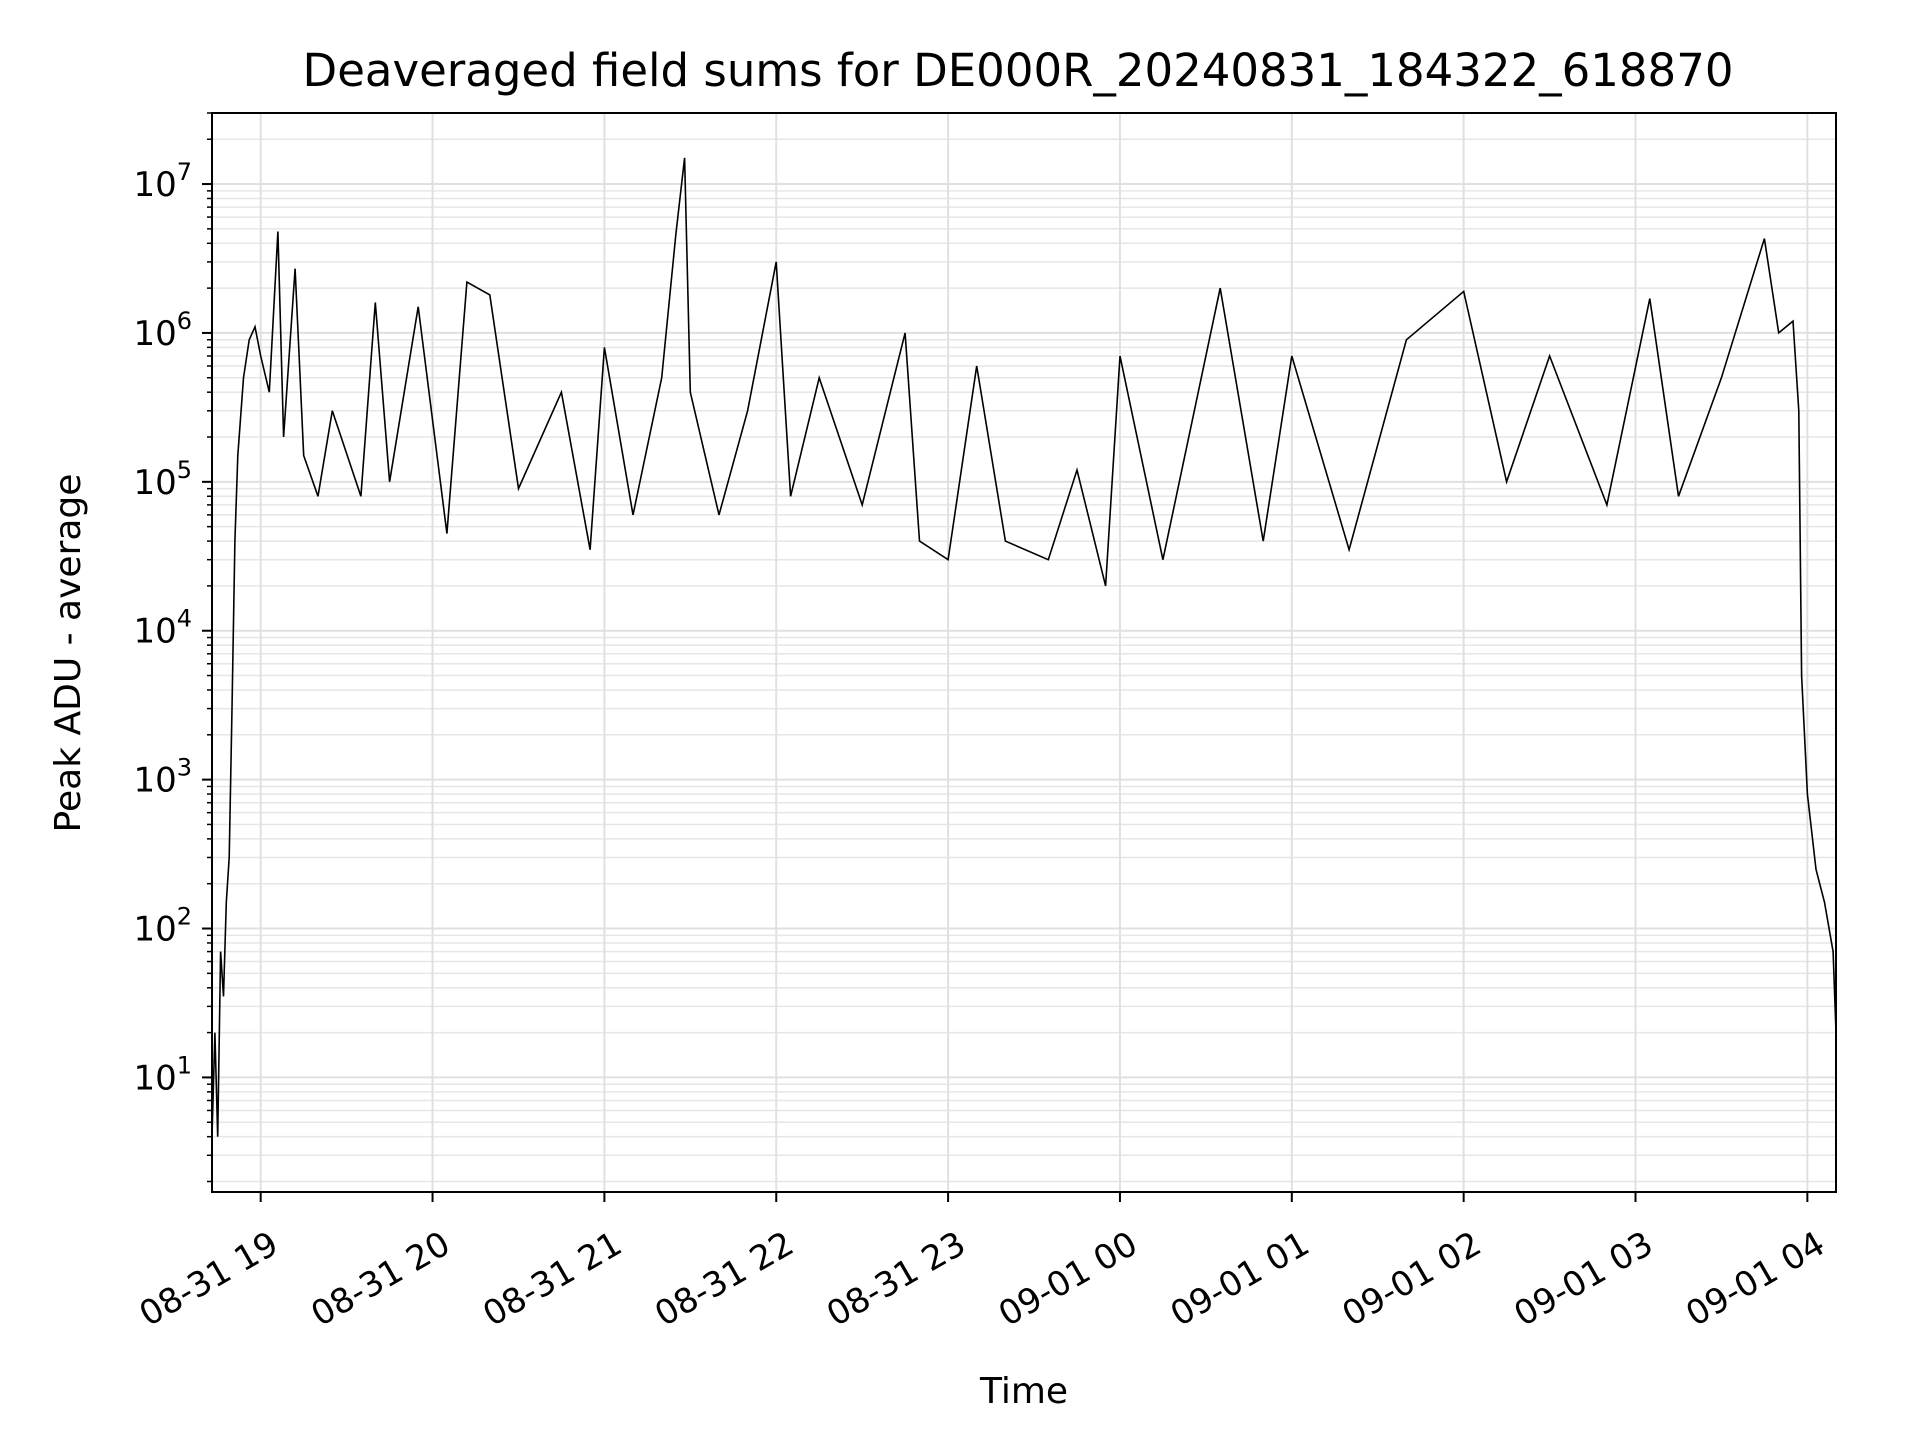 The width and height of the screenshot is (1920, 1440). I want to click on y-axis: 10¹ 10² 10³ 10⁴ 10⁵ 10⁶ 10⁷, so click(172, 647).